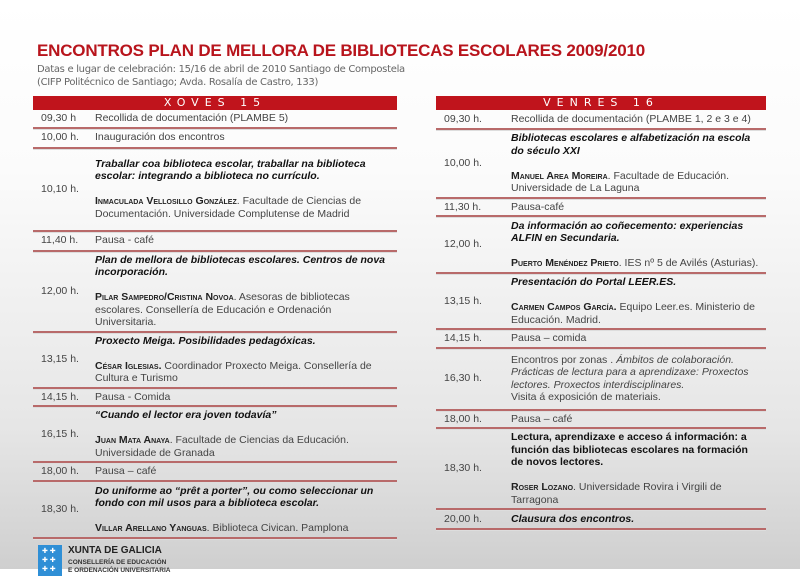  What do you see at coordinates (638, 207) in the screenshot?
I see `session-description: Pausa-café` at bounding box center [638, 207].